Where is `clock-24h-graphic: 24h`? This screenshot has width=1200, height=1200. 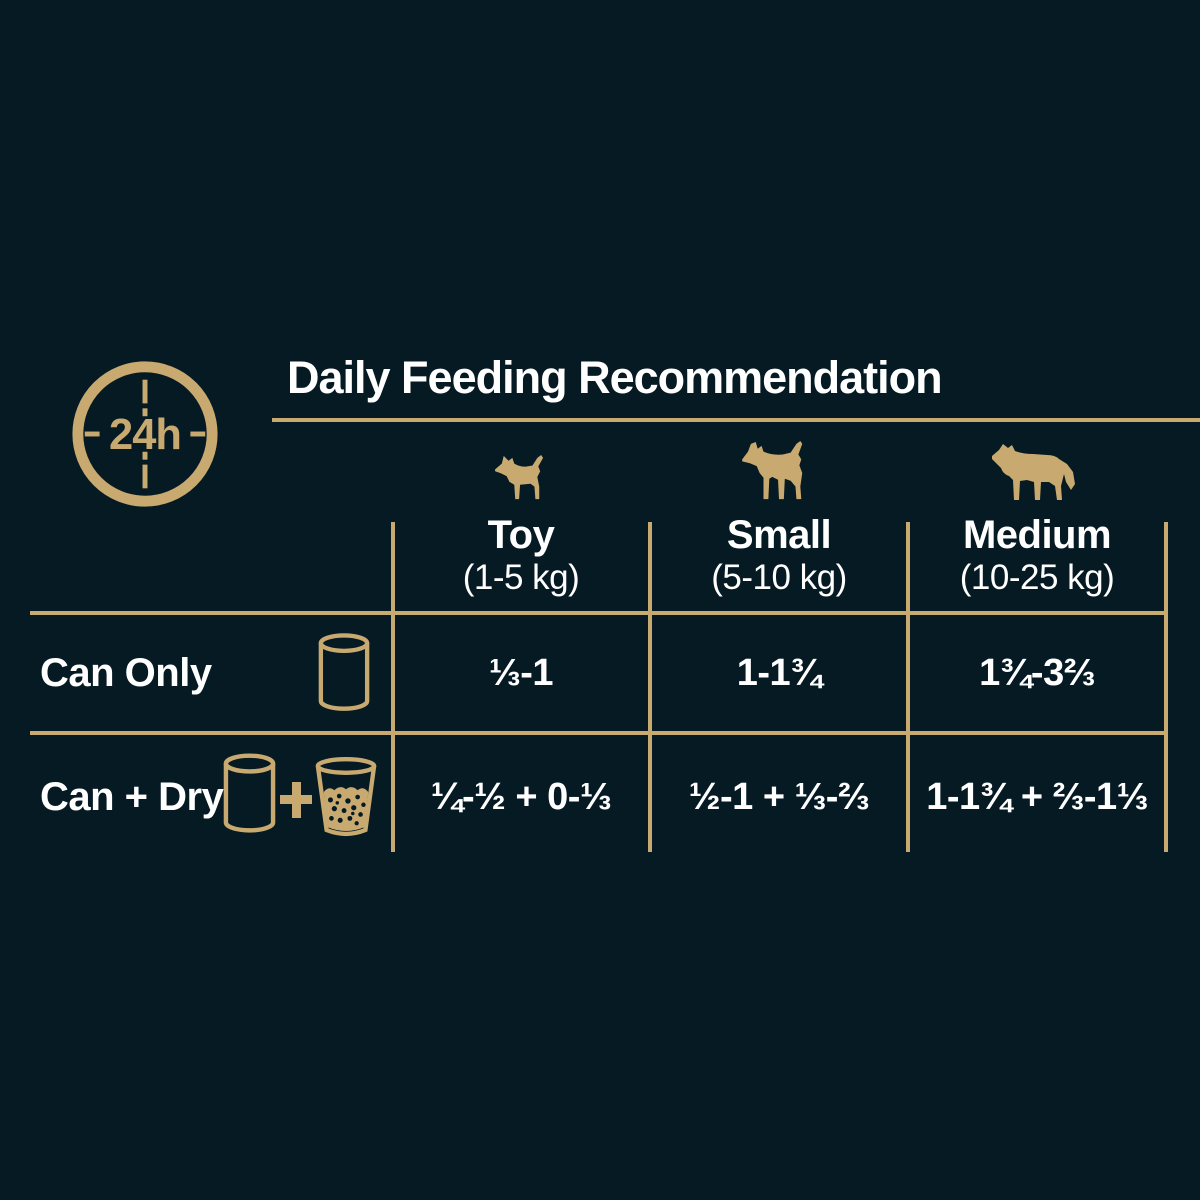 clock-24h-graphic: 24h is located at coordinates (145, 434).